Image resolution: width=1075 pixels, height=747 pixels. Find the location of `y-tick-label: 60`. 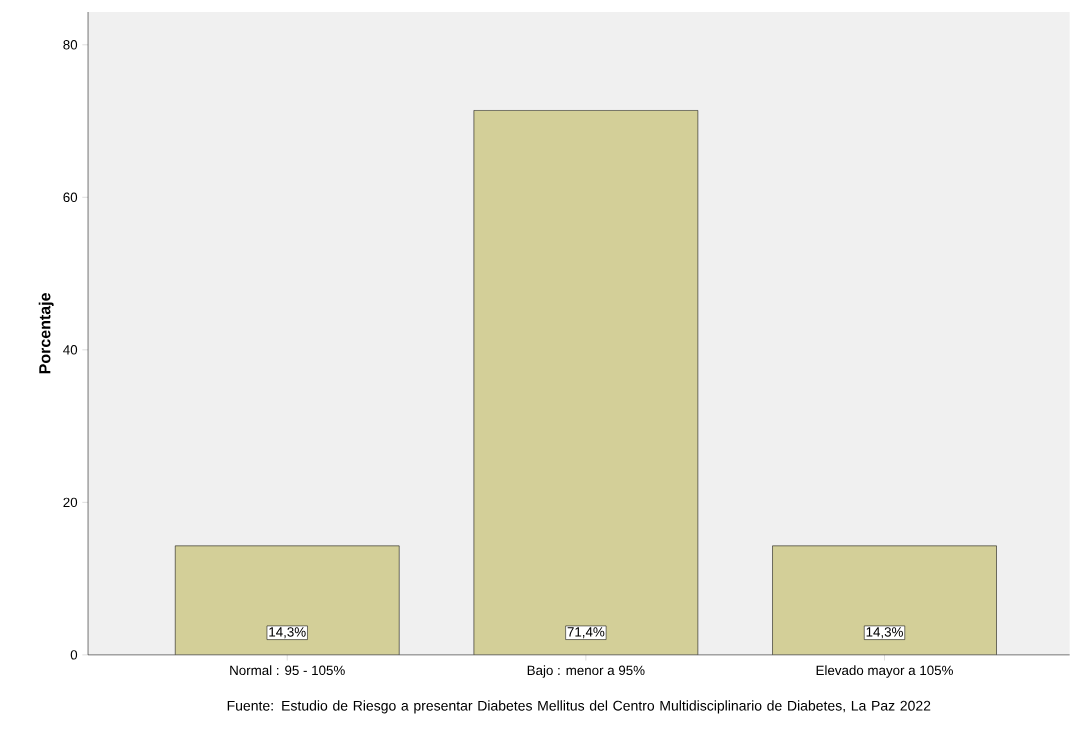

y-tick-label: 60 is located at coordinates (70, 197).